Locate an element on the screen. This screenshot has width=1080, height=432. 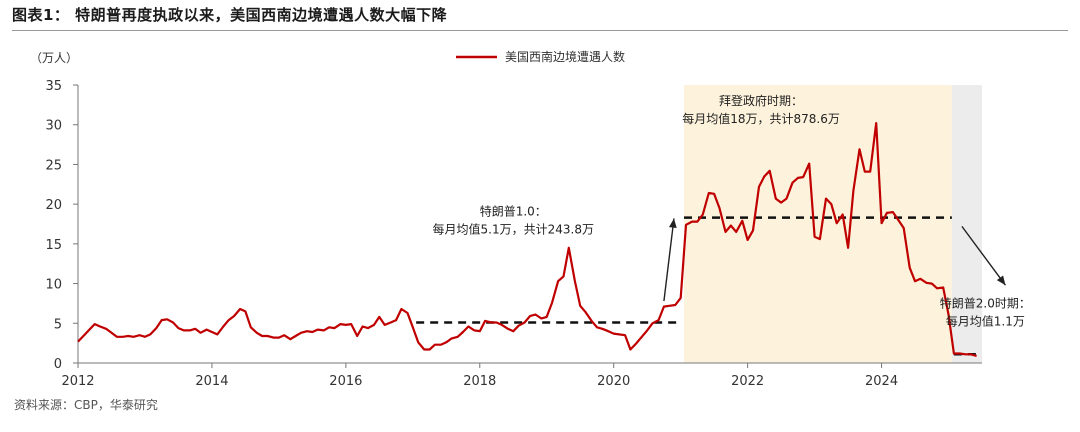
y-tick-label: 5 is located at coordinates (58, 324).